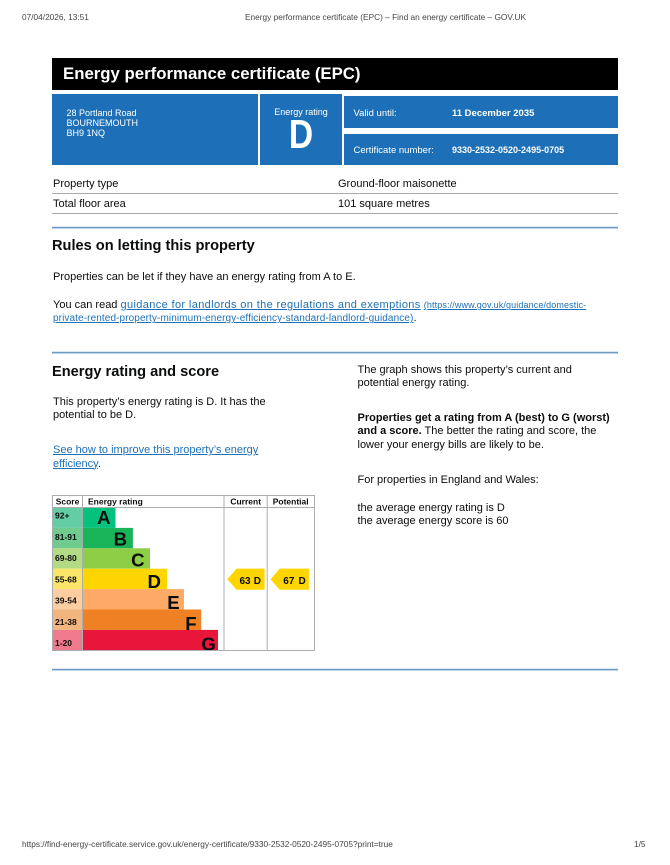  Describe the element at coordinates (66, 579) in the screenshot. I see `svg-text: 55-68` at that location.